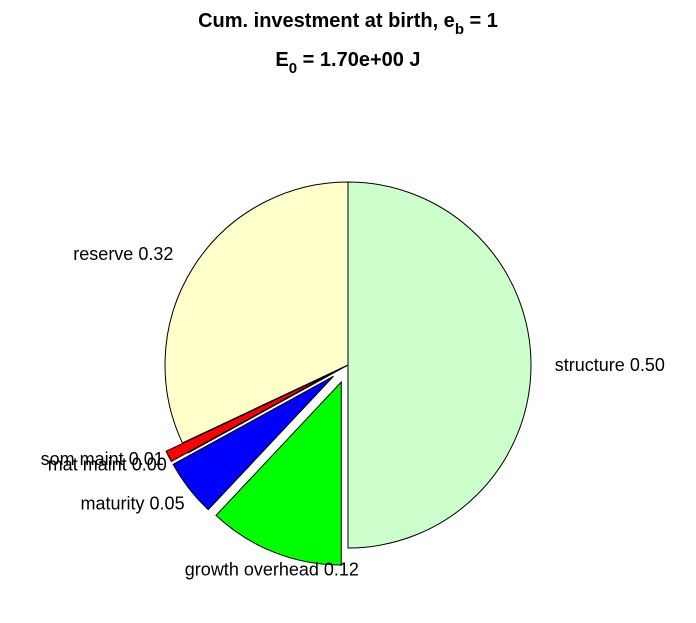 The image size is (696, 623). I want to click on subtitle-sub: 0, so click(293, 68).